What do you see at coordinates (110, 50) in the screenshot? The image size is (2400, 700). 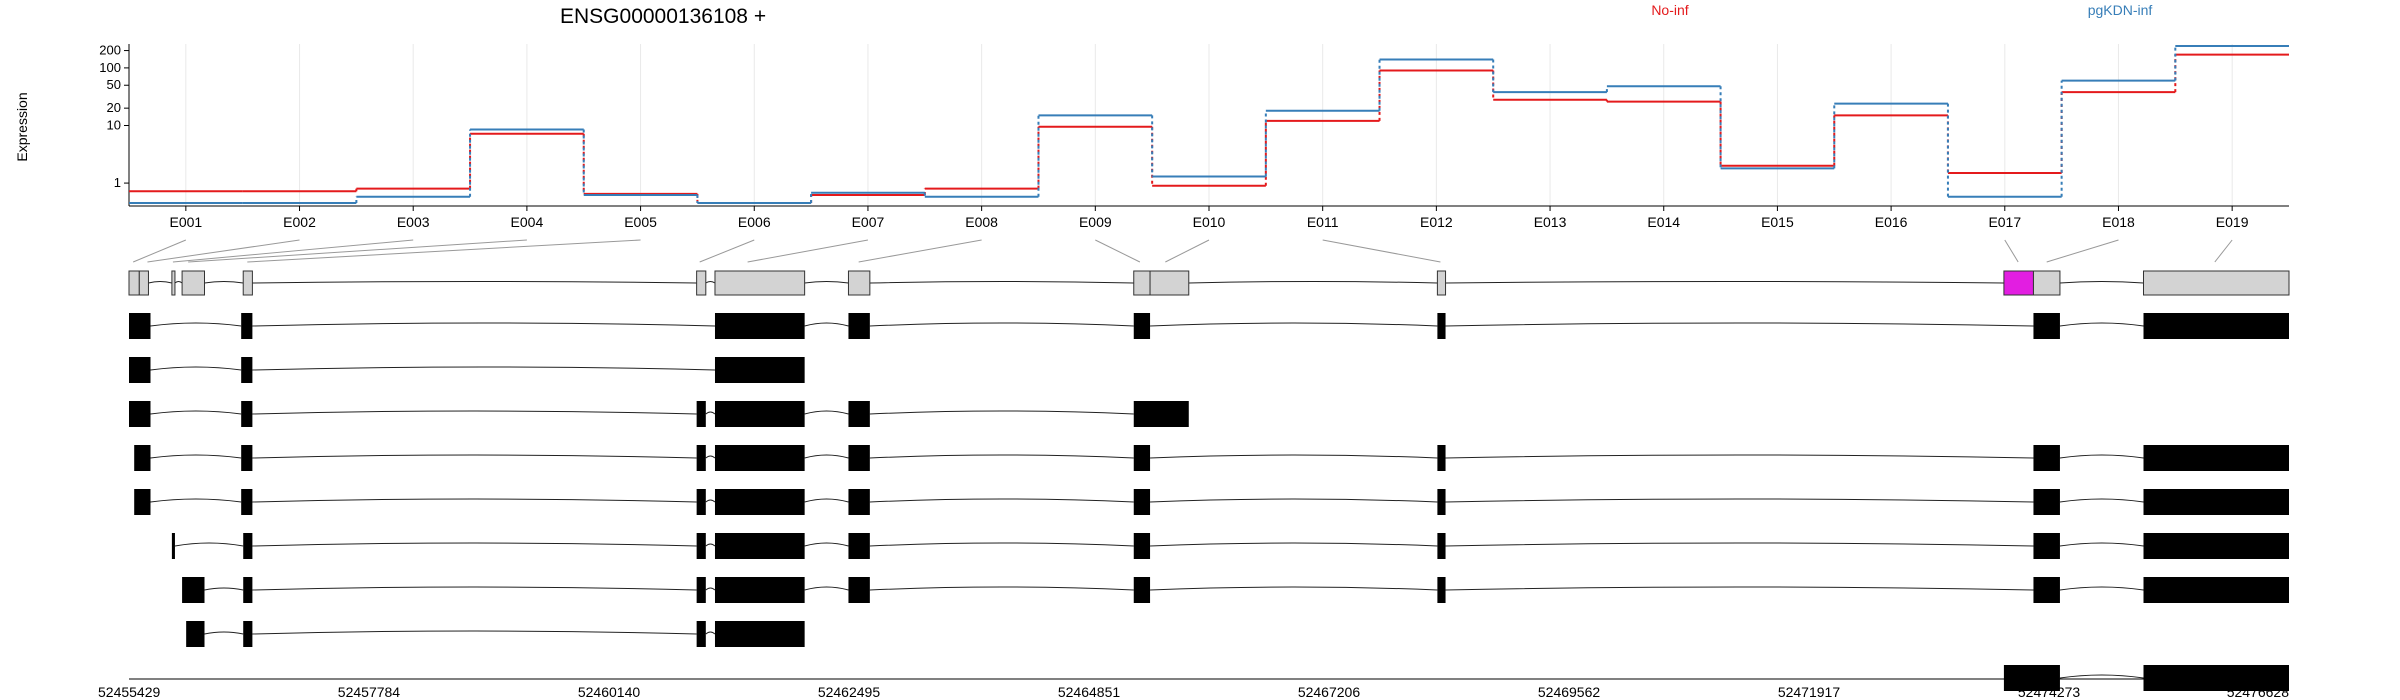 I see `y-tick-label: 200` at bounding box center [110, 50].